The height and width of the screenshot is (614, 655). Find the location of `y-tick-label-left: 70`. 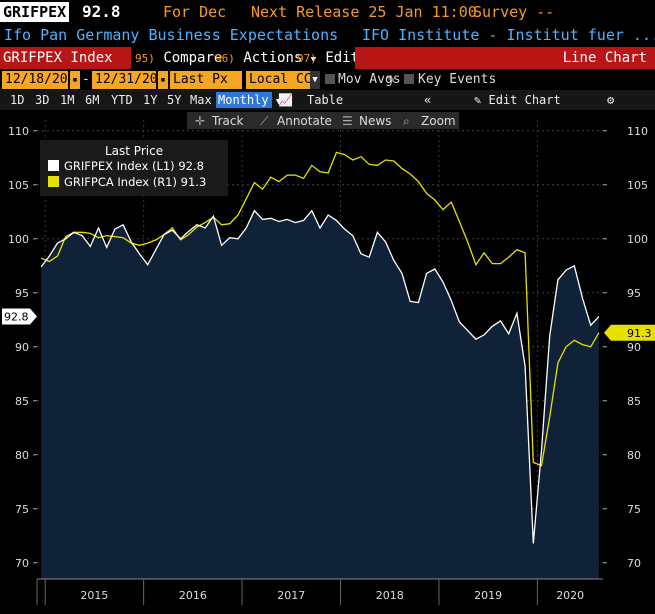

y-tick-label-left: 70 is located at coordinates (22, 563).